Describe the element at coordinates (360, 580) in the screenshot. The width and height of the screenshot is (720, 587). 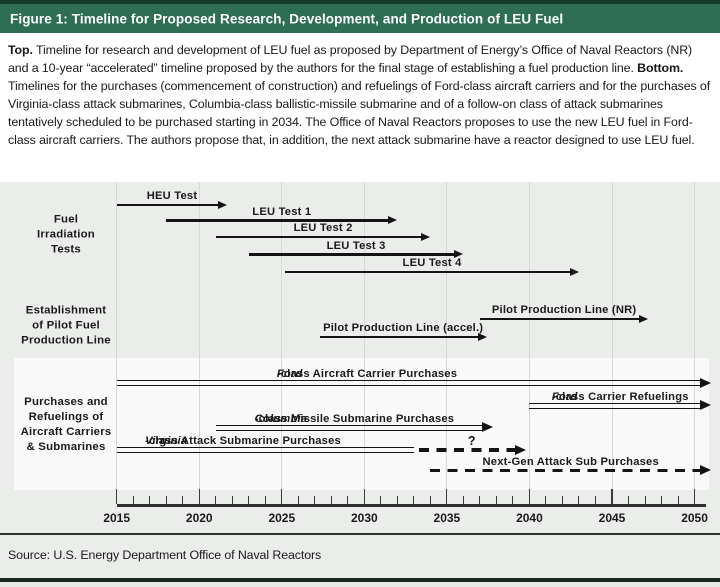
I see `bottom-rule` at that location.